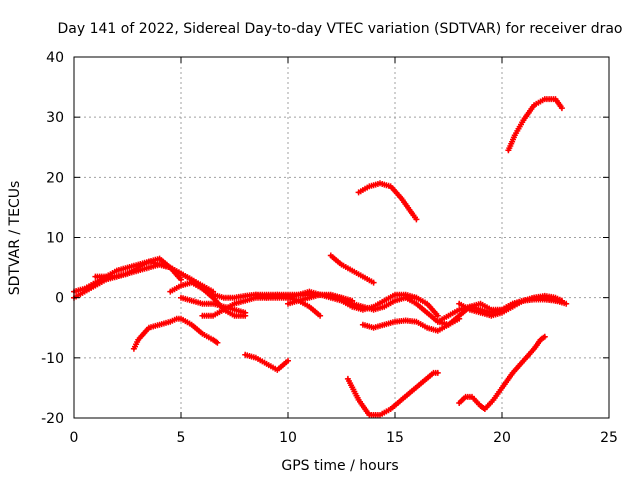  Describe the element at coordinates (181, 438) in the screenshot. I see `x-tick-label: 5` at that location.